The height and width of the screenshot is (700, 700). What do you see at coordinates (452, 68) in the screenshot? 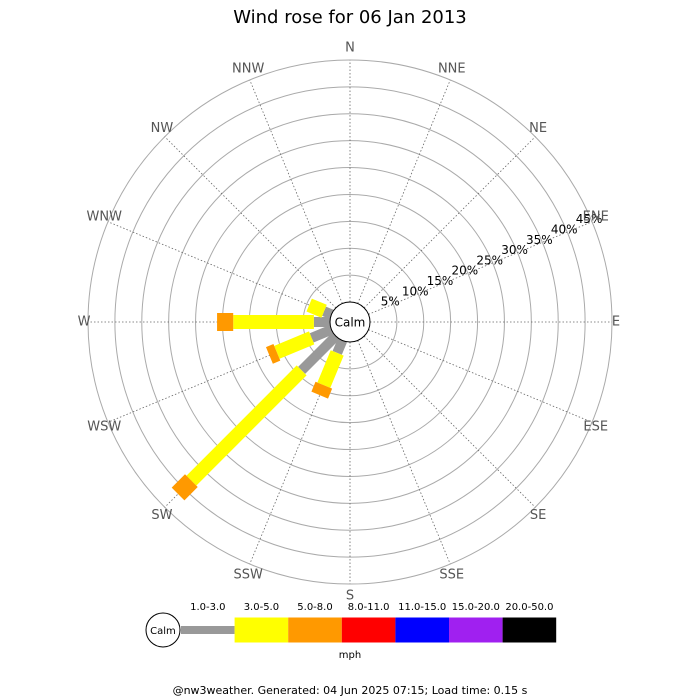
I see `direction-label: NNE` at bounding box center [452, 68].